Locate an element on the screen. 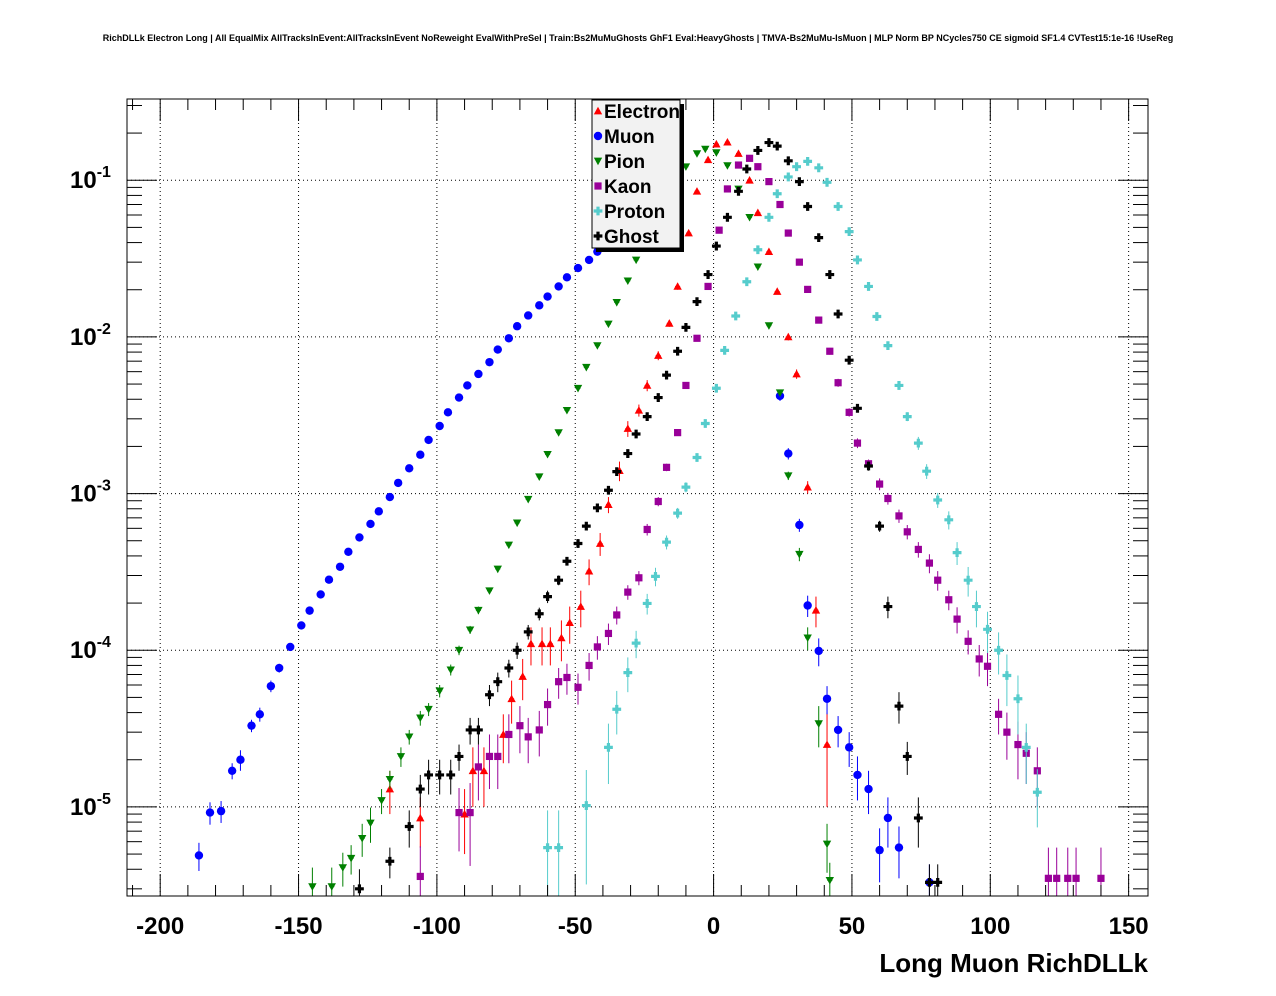 The width and height of the screenshot is (1276, 996). x-tick-label: 0 is located at coordinates (713, 926).